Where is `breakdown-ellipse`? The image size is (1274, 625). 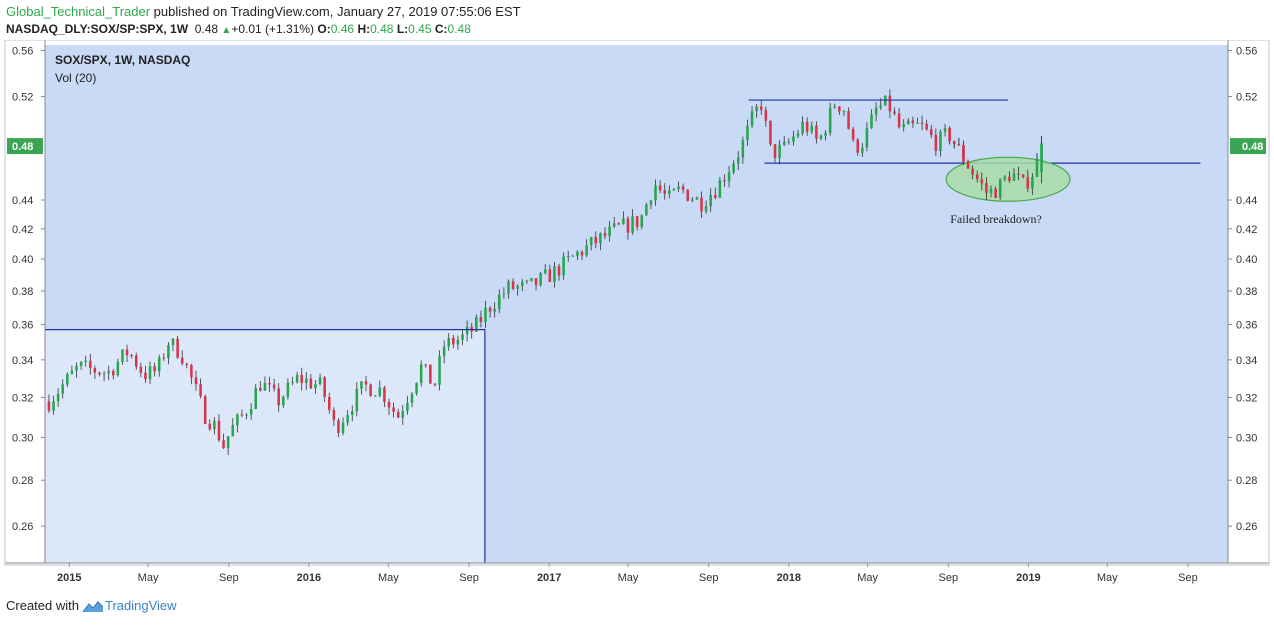
breakdown-ellipse is located at coordinates (1008, 179).